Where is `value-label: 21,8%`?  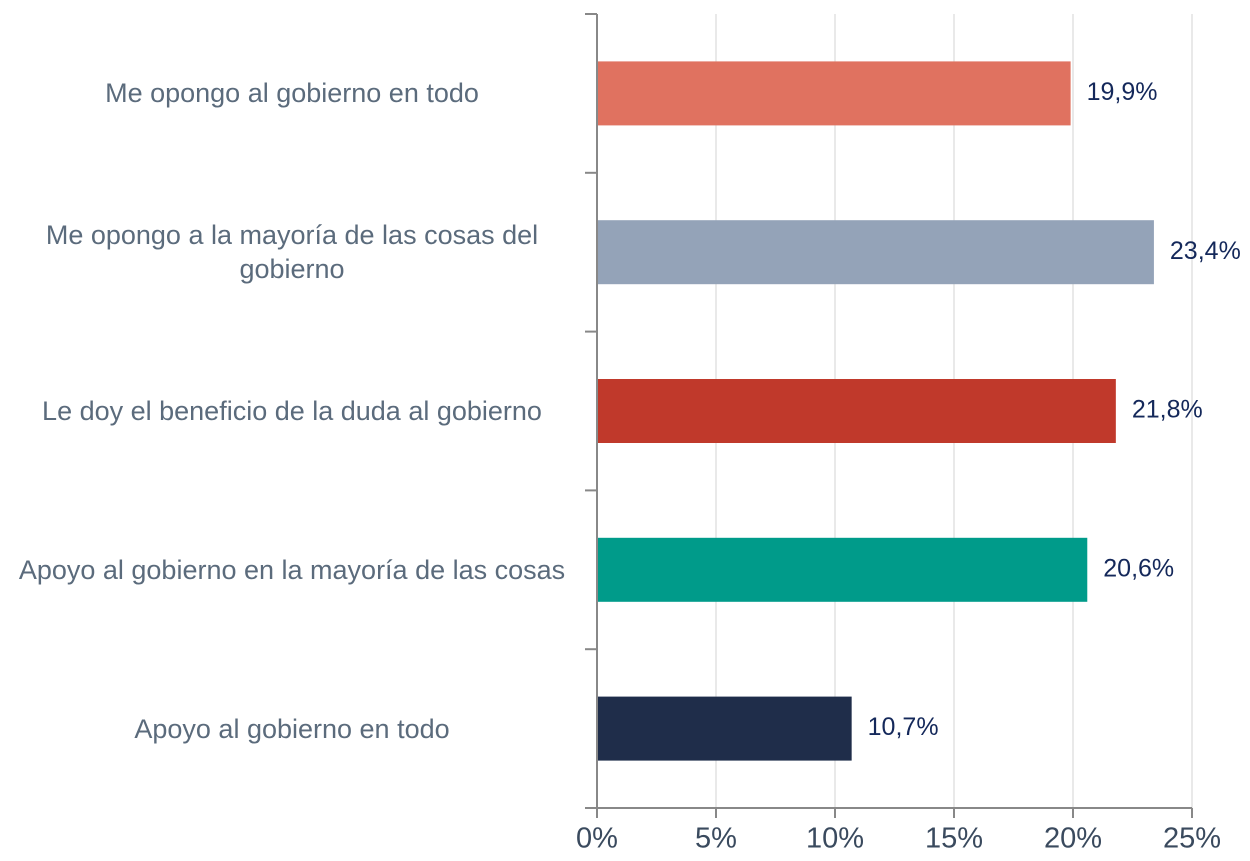 value-label: 21,8% is located at coordinates (1167, 410).